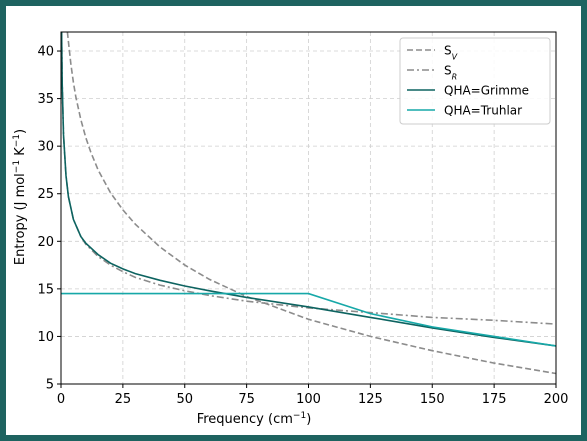  What do you see at coordinates (123, 399) in the screenshot?
I see `x-tick-label: 25` at bounding box center [123, 399].